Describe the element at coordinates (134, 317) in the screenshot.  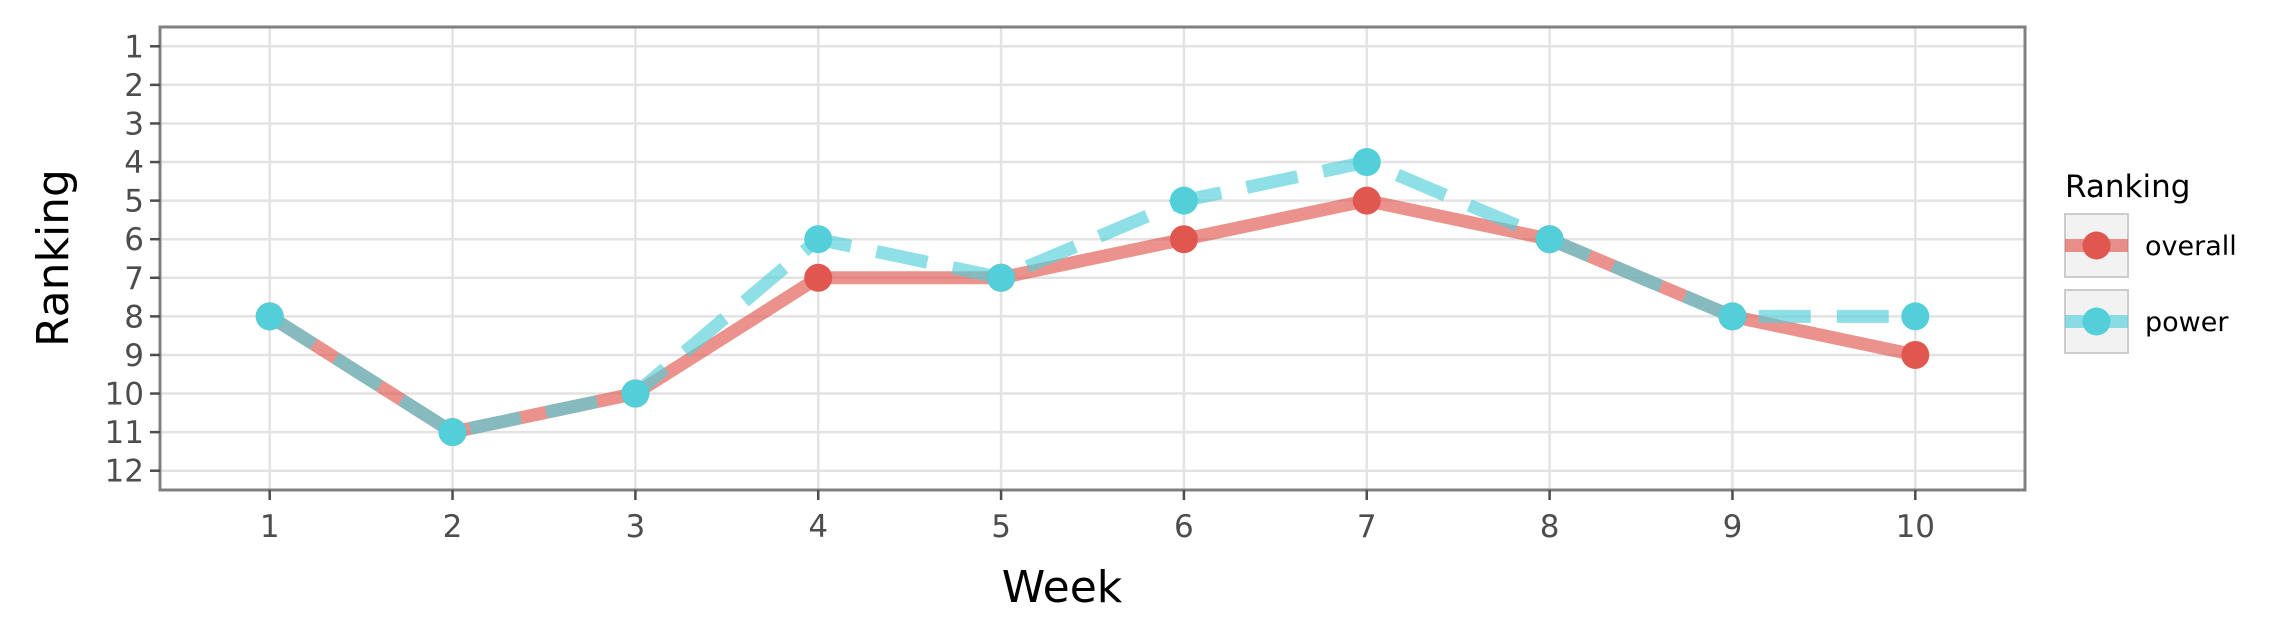
I see `y-tick-label: 8` at that location.